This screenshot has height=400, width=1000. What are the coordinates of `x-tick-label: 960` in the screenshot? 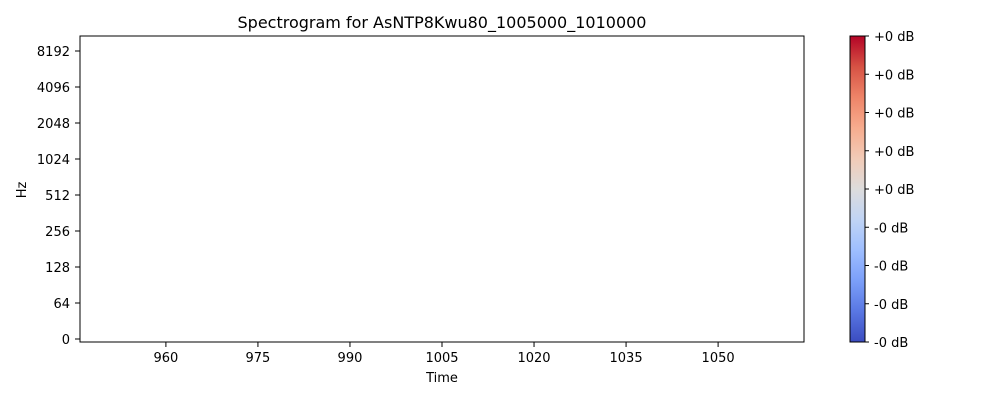 It's located at (165, 358).